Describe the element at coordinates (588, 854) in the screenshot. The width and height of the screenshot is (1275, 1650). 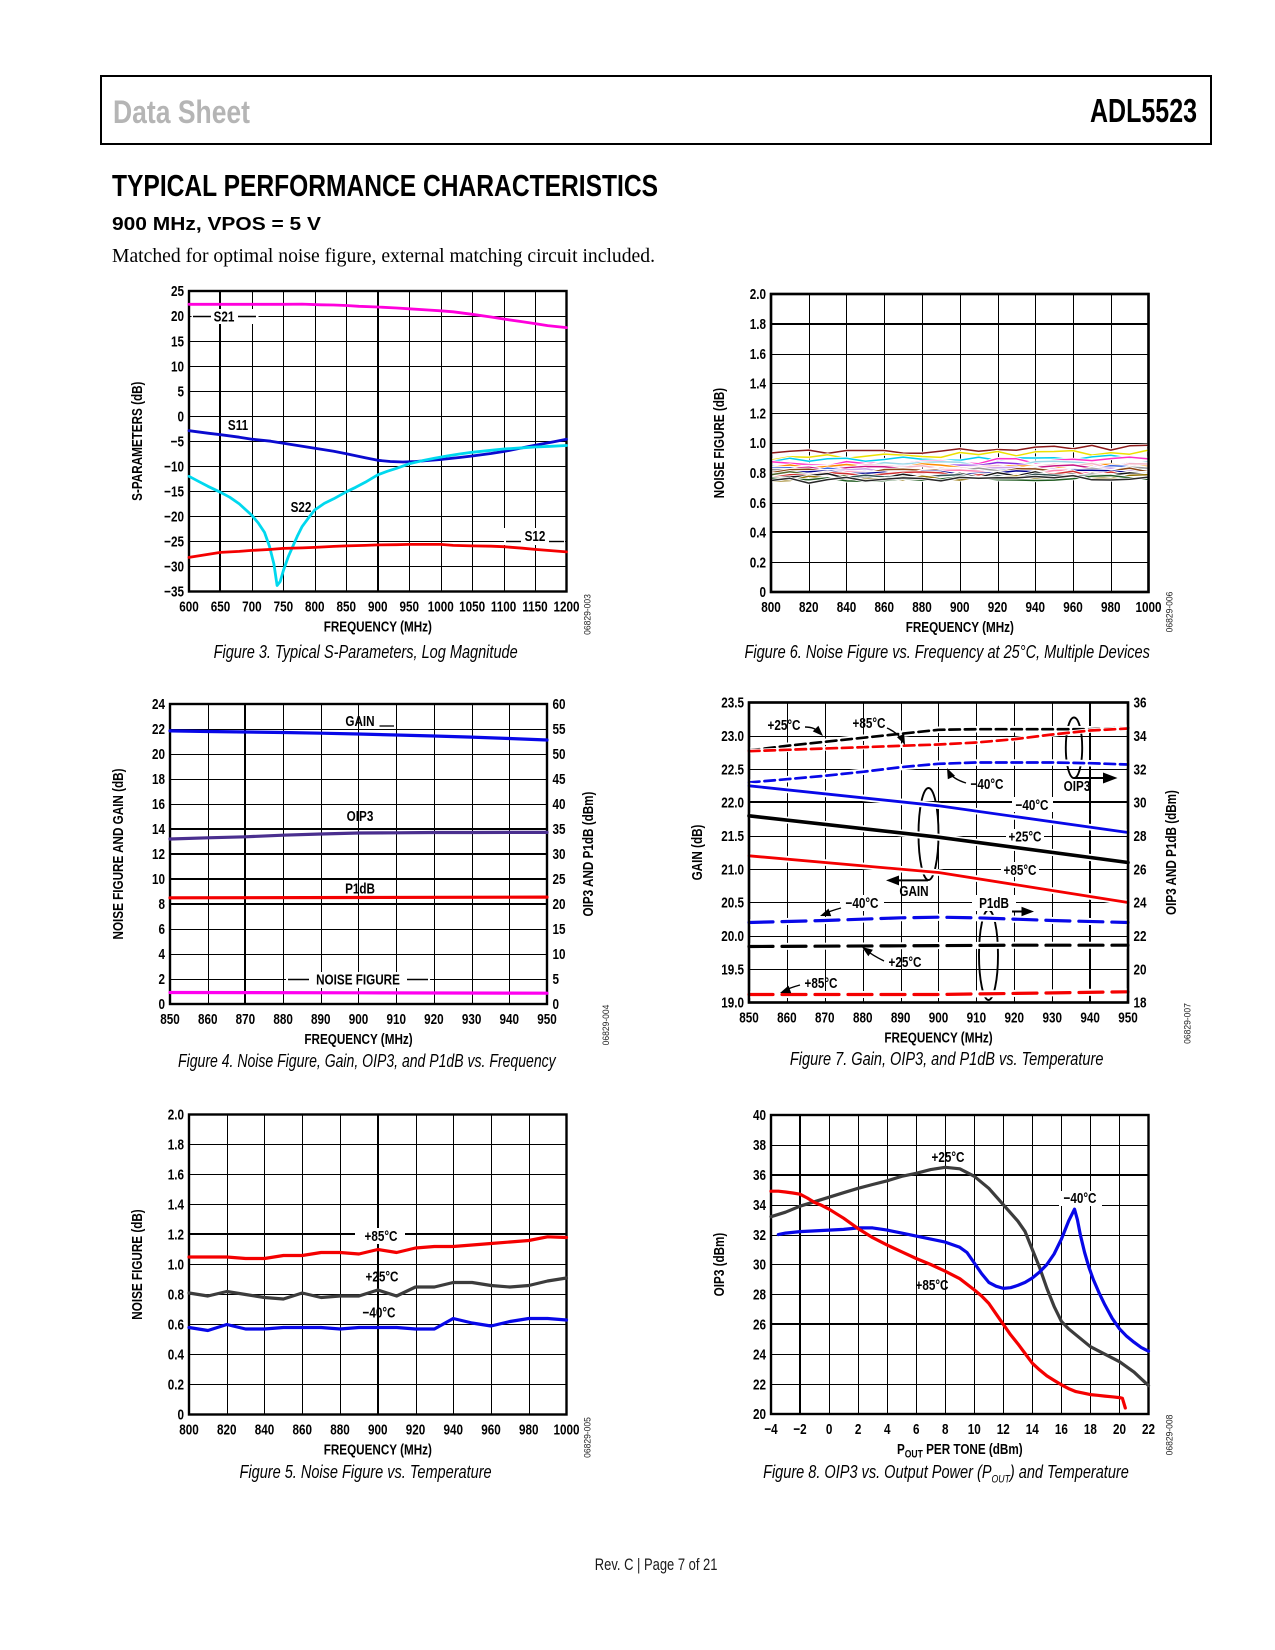
I see `svg-text: OIP3 AND P1dB (dBm)` at that location.